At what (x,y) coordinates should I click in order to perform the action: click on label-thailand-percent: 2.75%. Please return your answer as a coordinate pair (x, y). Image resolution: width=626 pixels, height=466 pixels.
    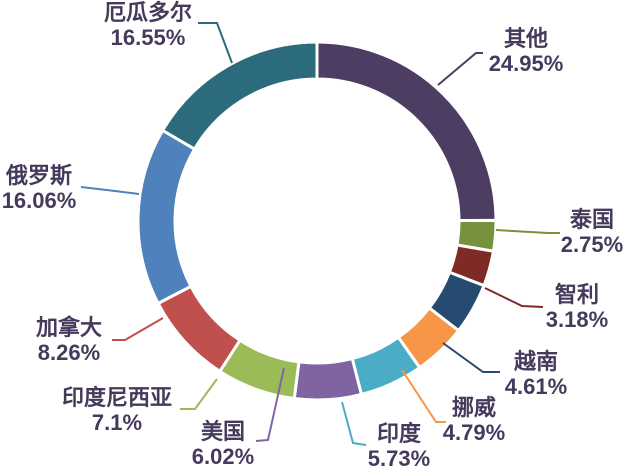
    Looking at the image, I should click on (592, 244).